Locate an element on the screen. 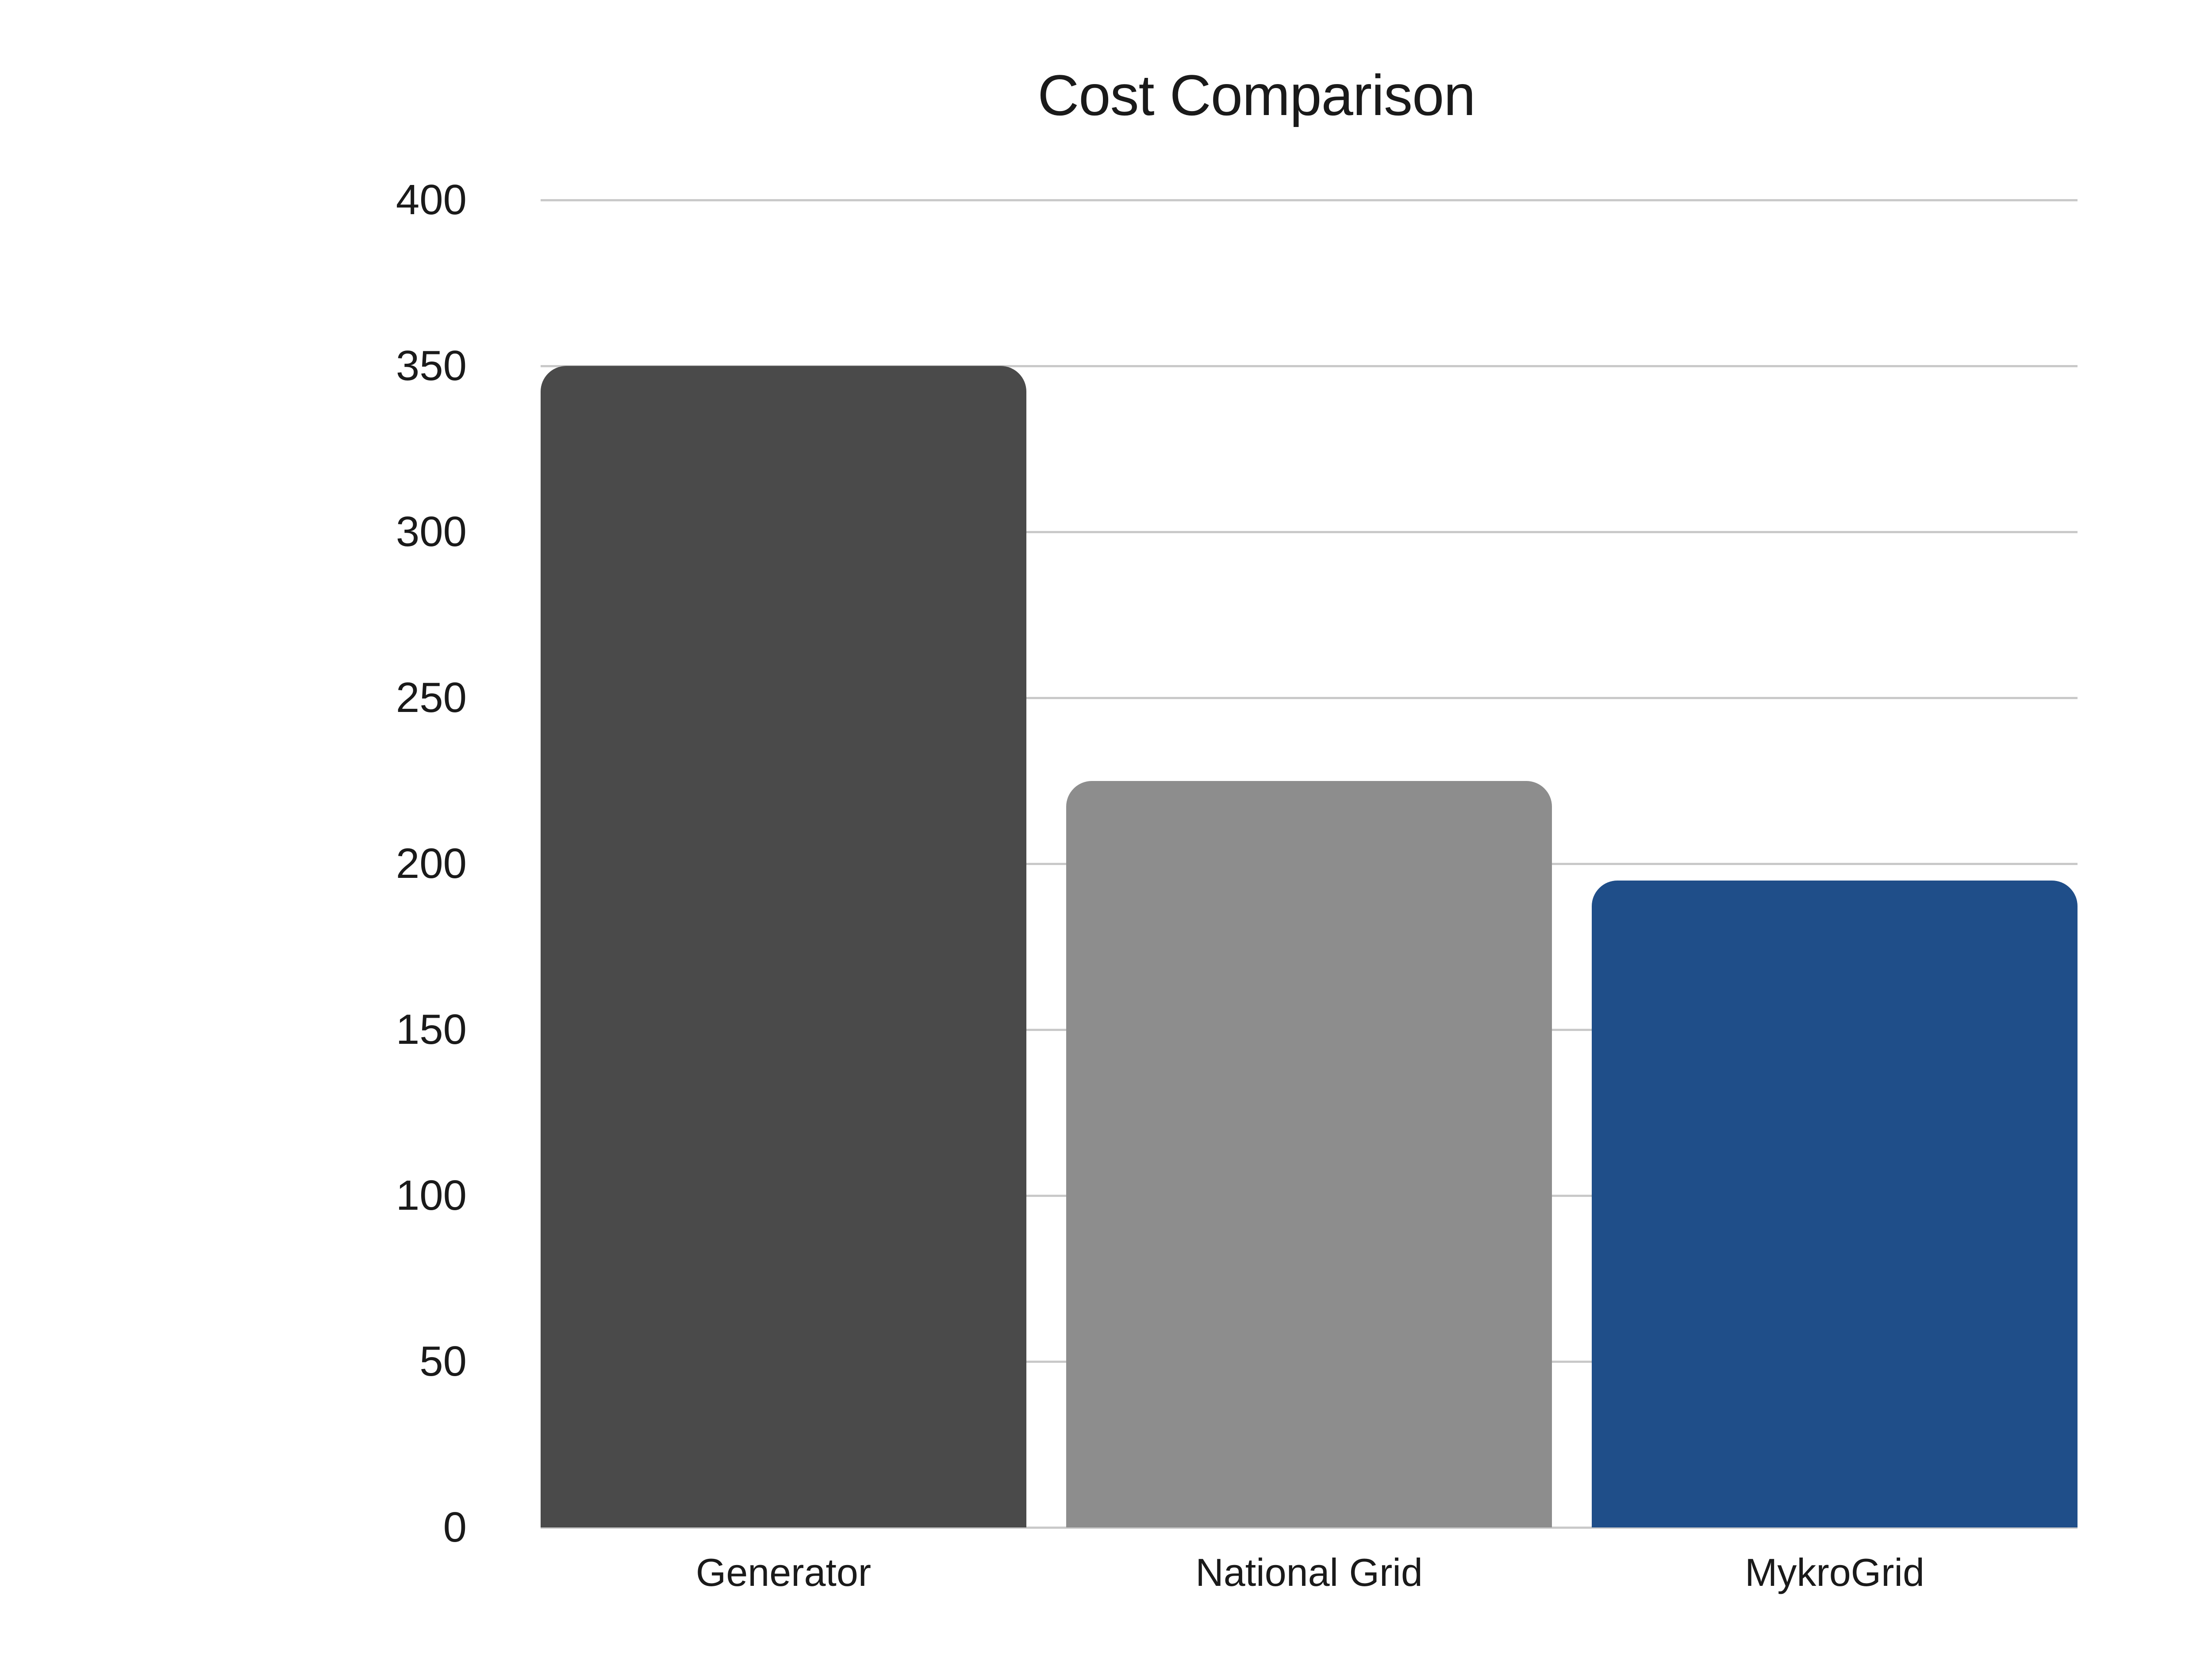 Image resolution: width=2212 pixels, height=1677 pixels. x-axis-tick-label: MykroGrid is located at coordinates (1835, 1572).